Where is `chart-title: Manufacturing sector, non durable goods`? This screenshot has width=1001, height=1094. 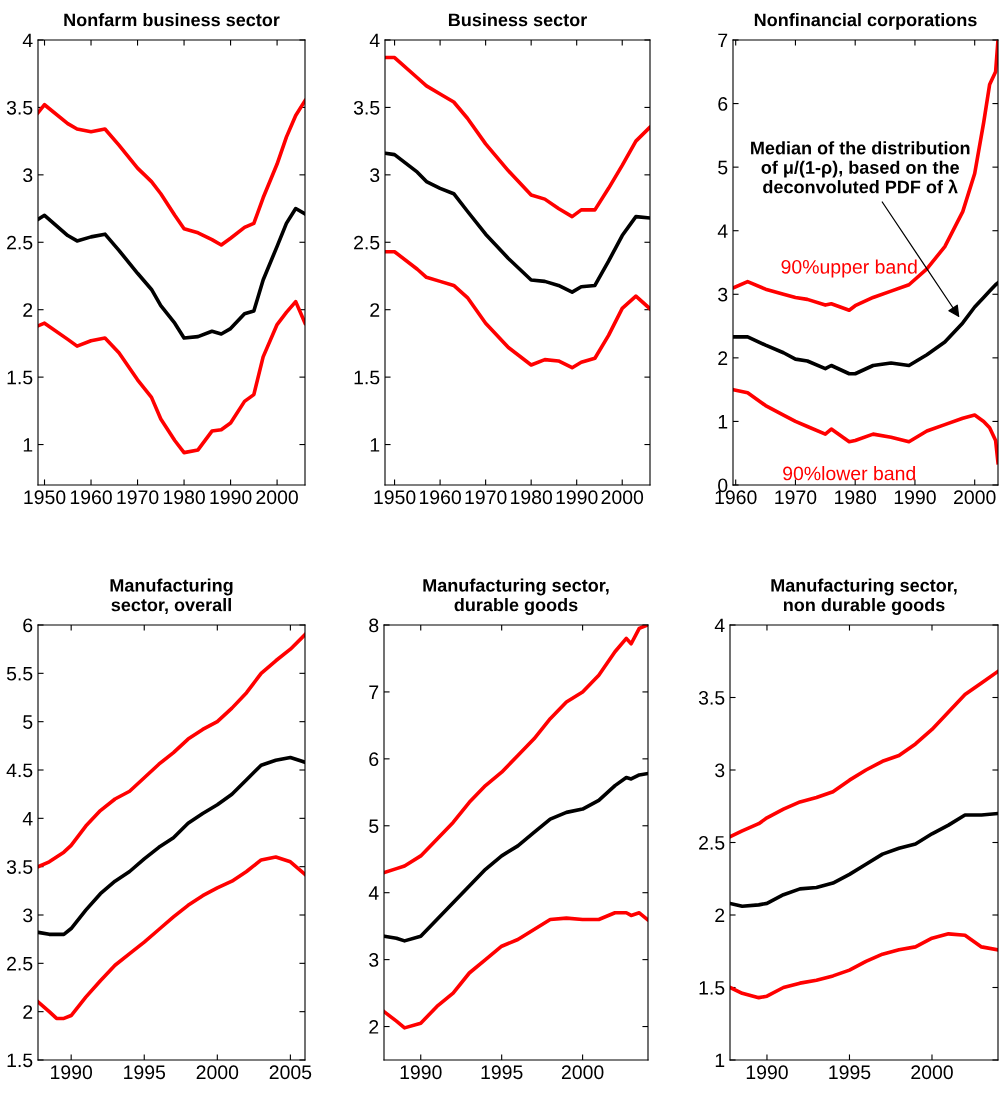
chart-title: Manufacturing sector, non durable goods is located at coordinates (864, 596).